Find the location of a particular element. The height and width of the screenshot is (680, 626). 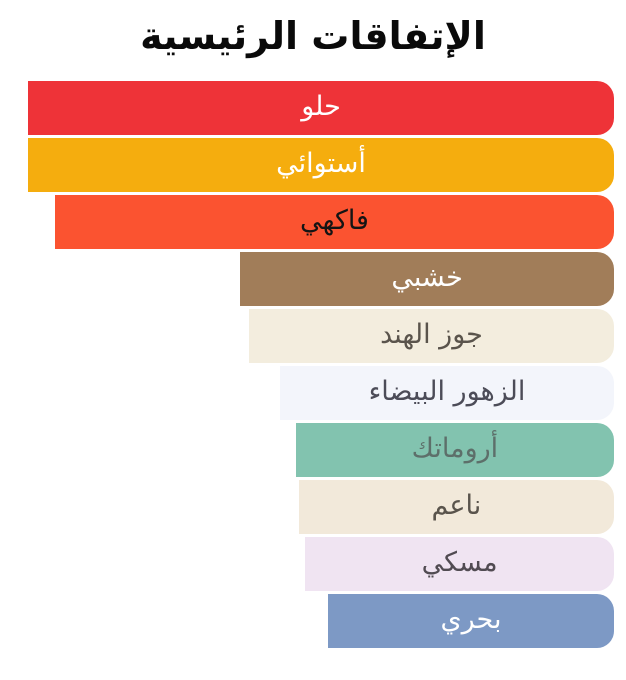

accord-row: أروماتك is located at coordinates (321, 450).